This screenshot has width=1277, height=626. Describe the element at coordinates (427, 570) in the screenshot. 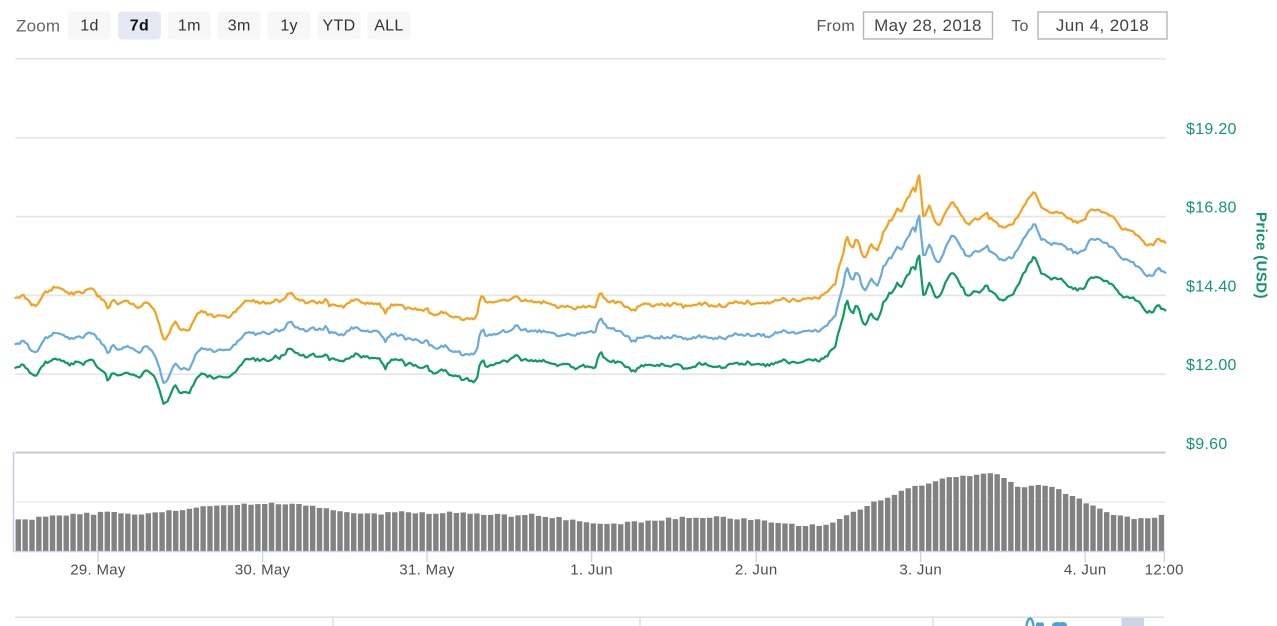

I see `svg-text: 31. May` at that location.